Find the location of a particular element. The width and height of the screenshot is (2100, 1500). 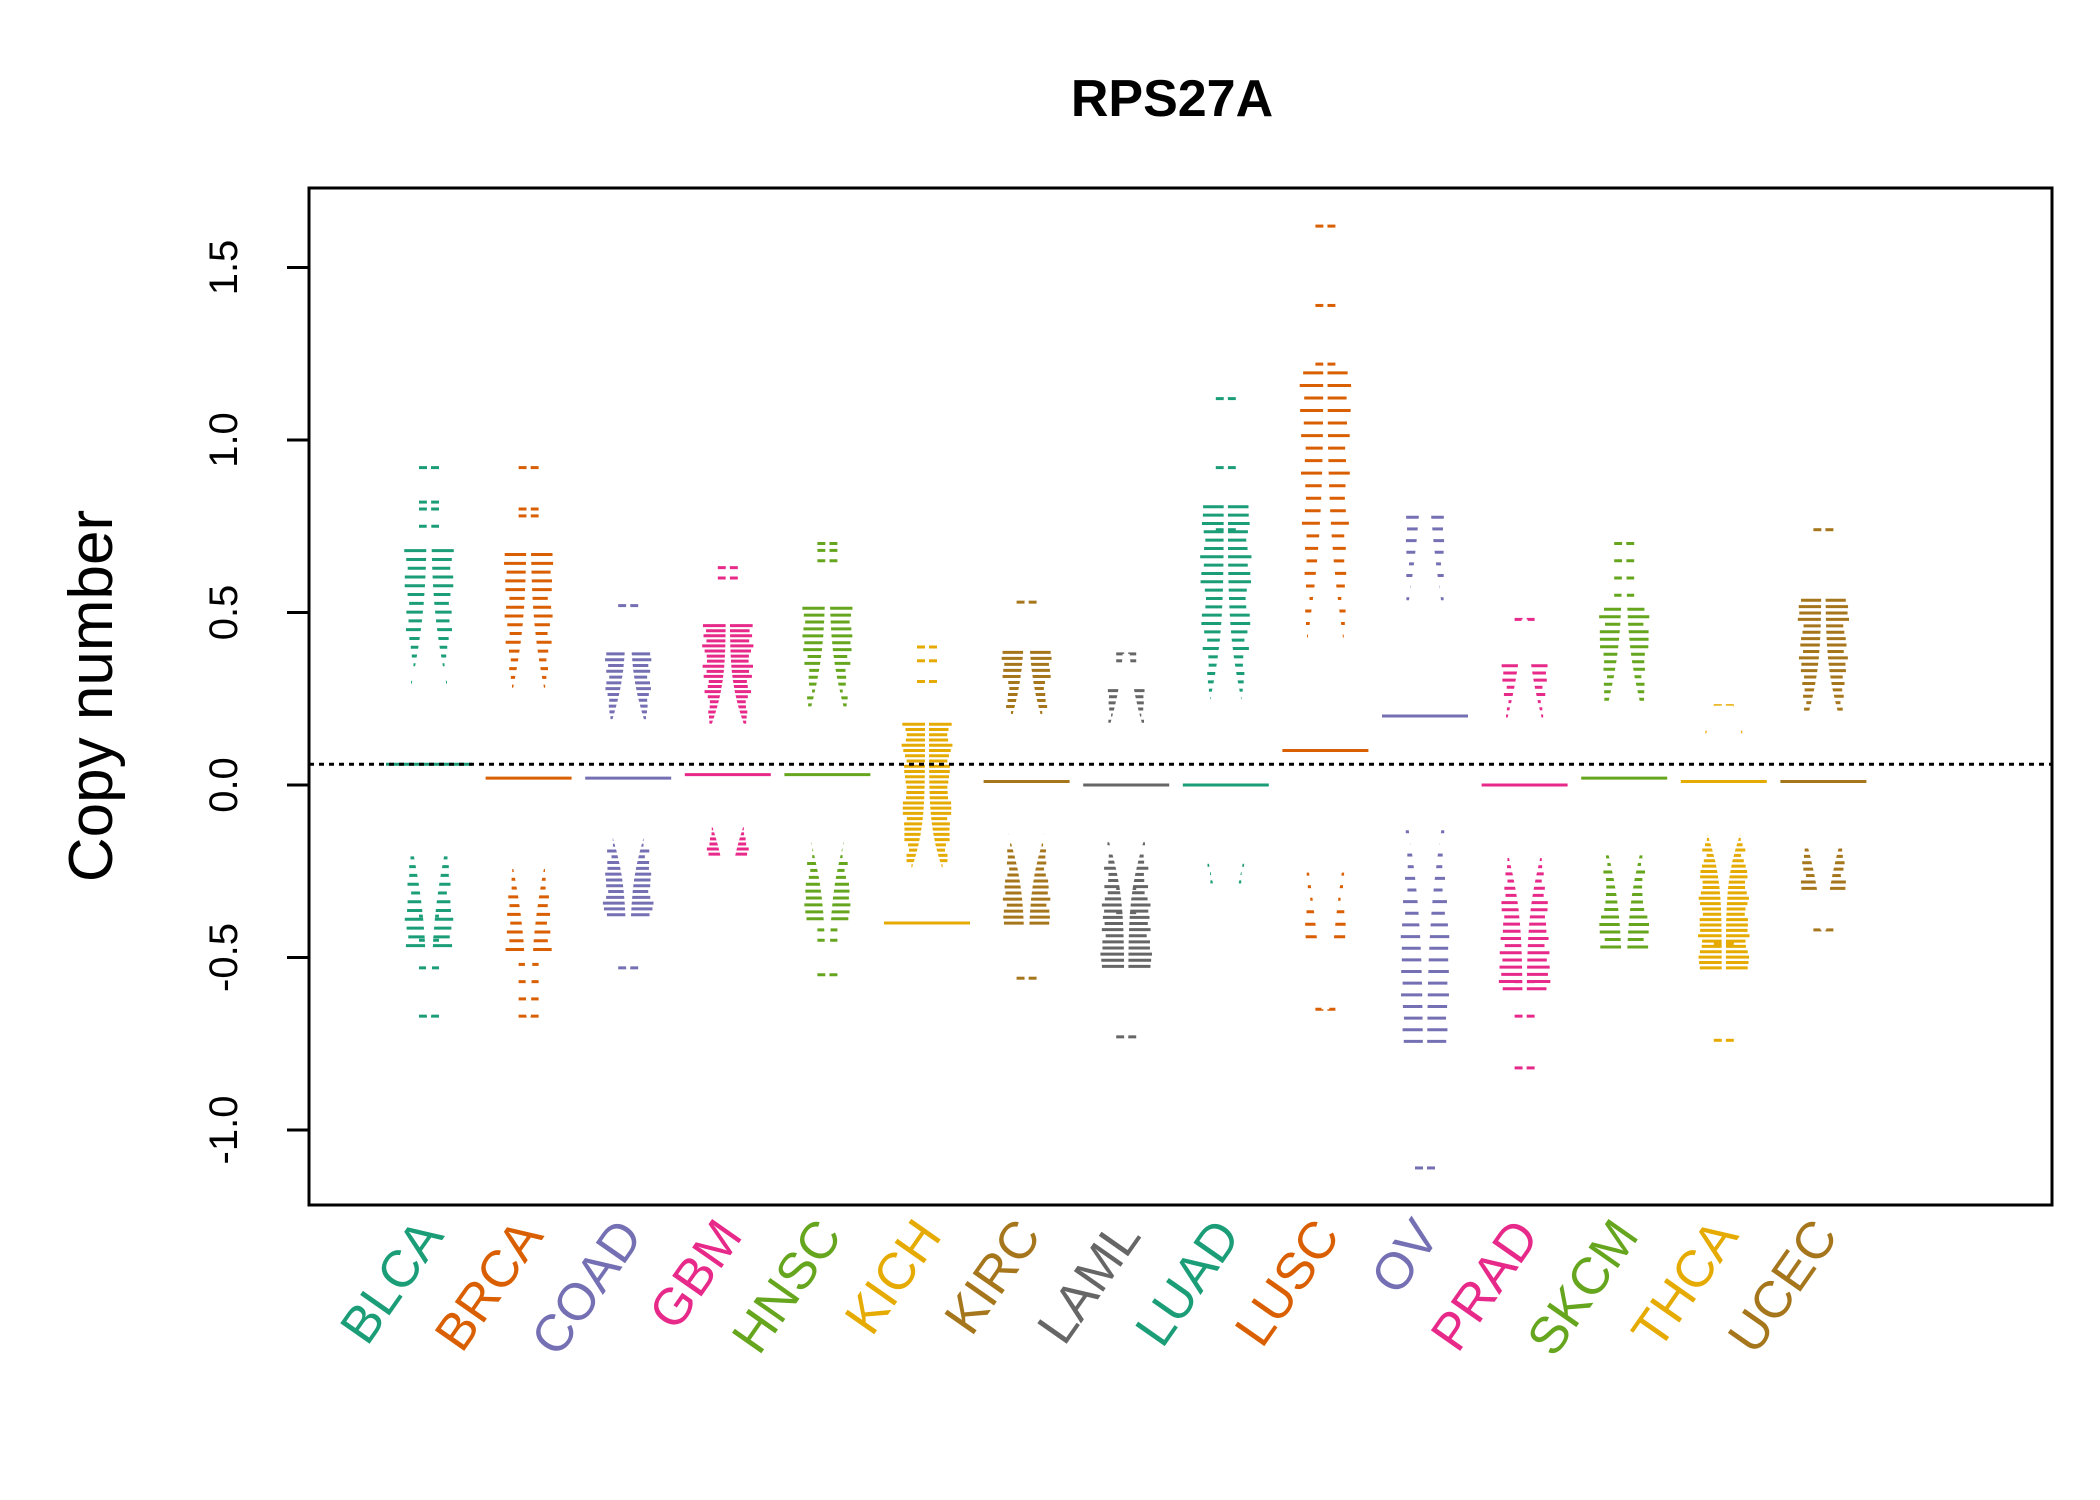

bean-ucec is located at coordinates (1823, 730).